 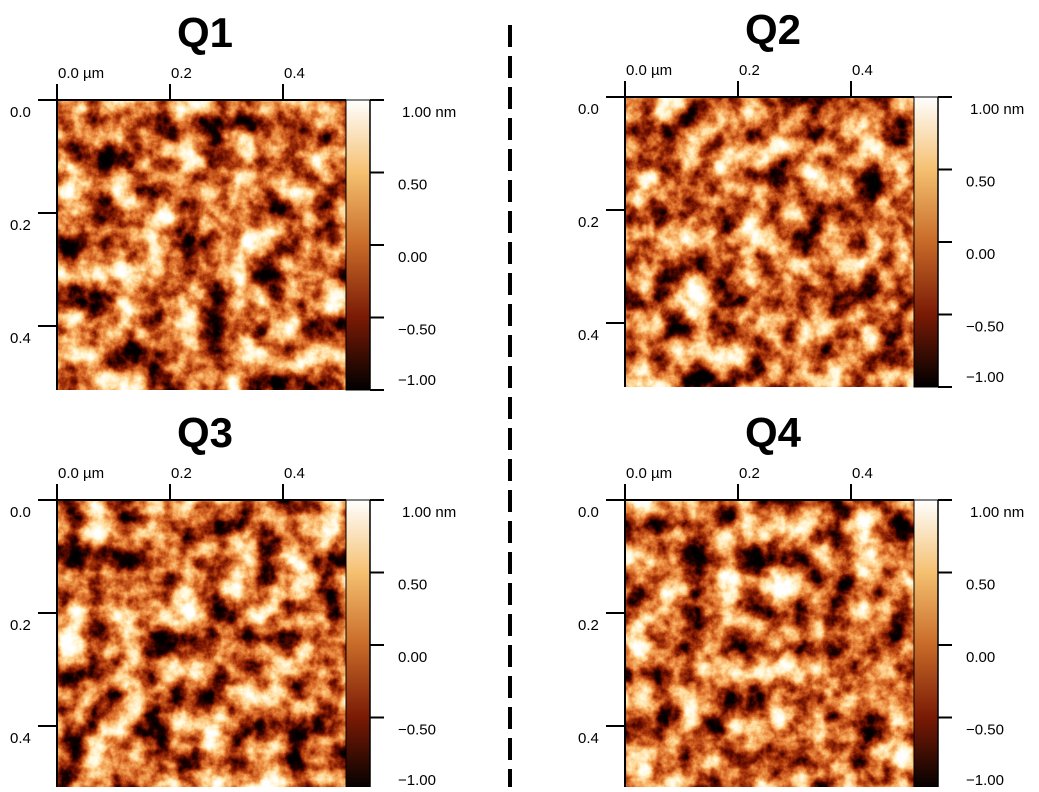 I want to click on panel-title: Q2, so click(x=773, y=29).